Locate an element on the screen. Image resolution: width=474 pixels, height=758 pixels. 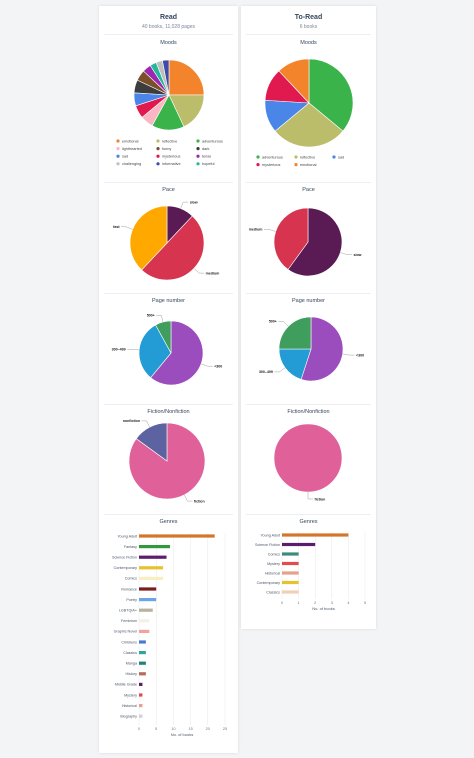
bar-childrens is located at coordinates (142, 642).